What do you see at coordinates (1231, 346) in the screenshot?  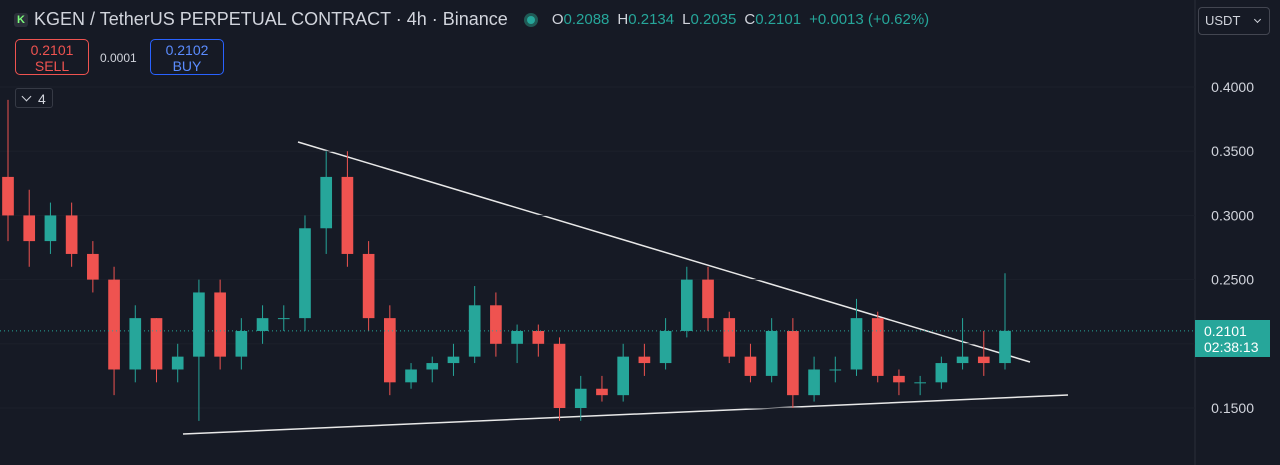 I see `countdown: 02:38:13` at bounding box center [1231, 346].